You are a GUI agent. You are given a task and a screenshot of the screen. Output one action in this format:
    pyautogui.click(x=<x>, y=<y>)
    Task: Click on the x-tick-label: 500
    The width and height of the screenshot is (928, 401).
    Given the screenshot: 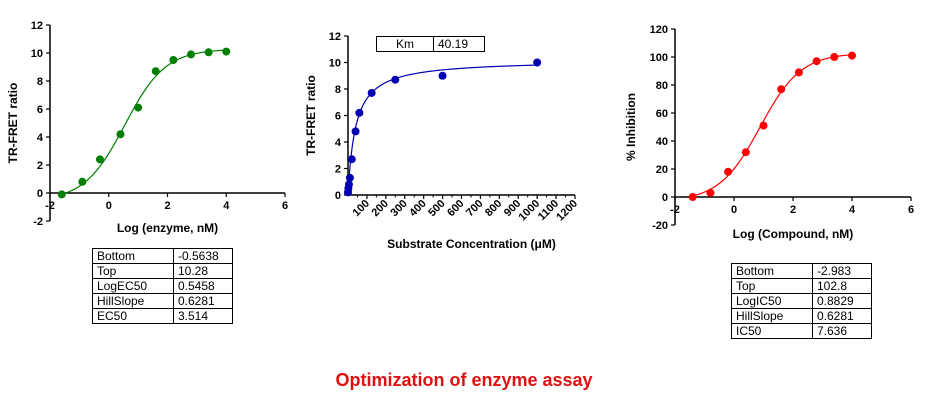 What is the action you would take?
    pyautogui.click(x=436, y=208)
    